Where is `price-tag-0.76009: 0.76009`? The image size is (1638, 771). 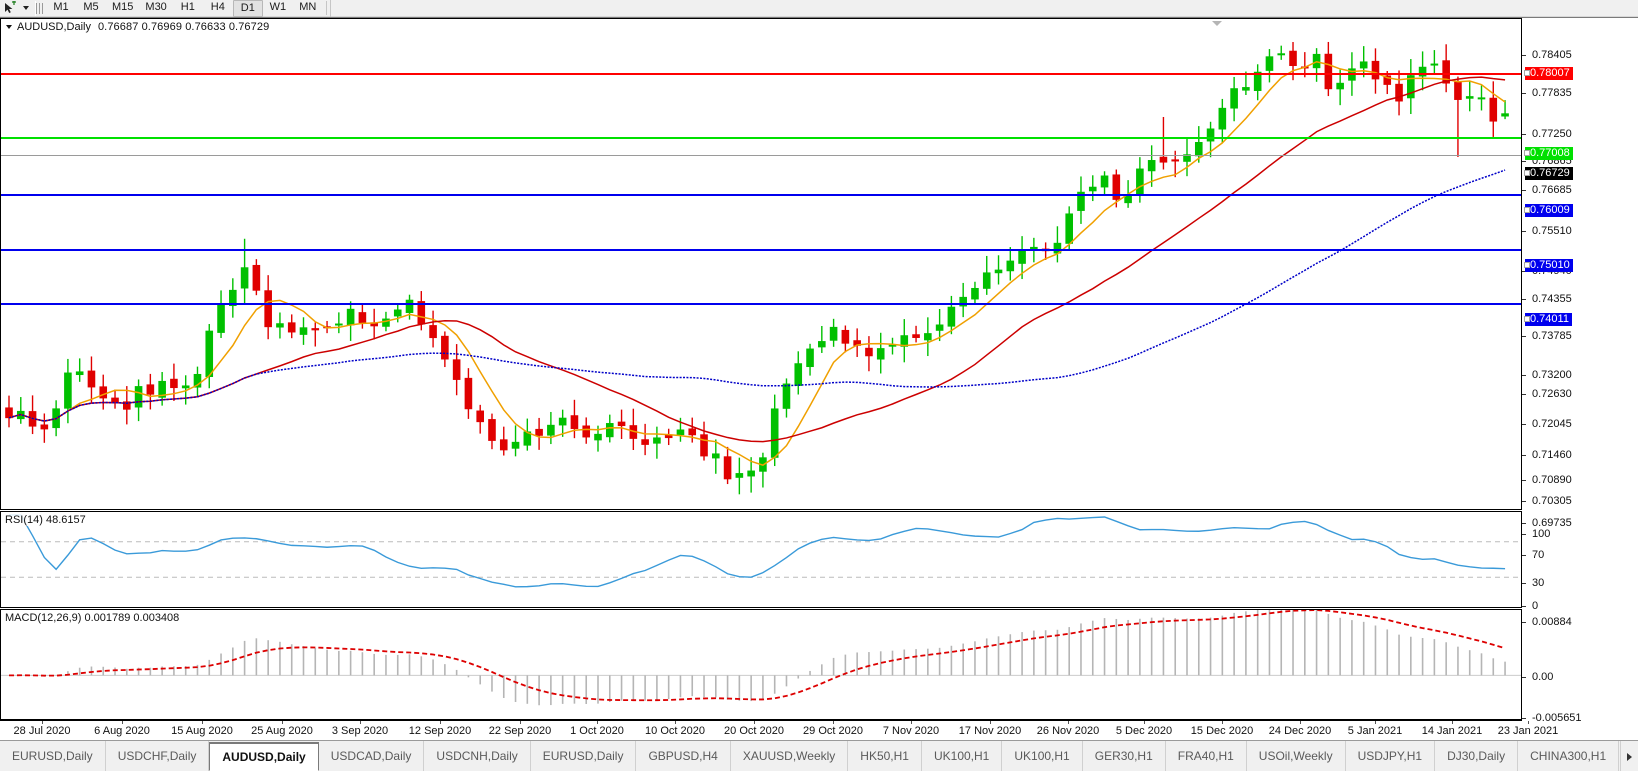 price-tag-0.76009: 0.76009 is located at coordinates (1548, 210).